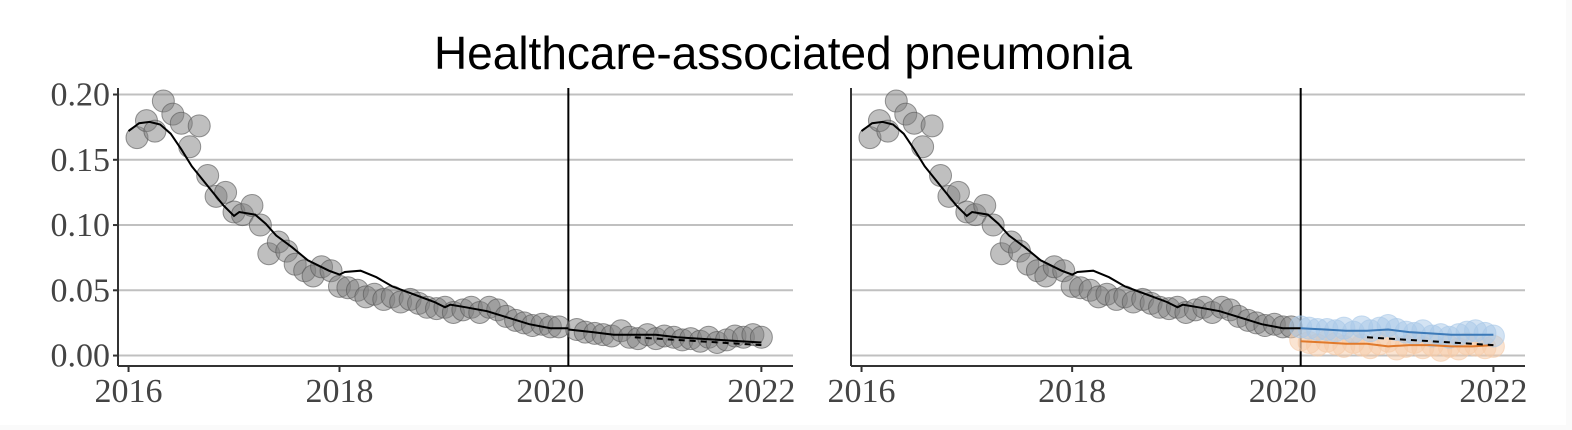  What do you see at coordinates (1397, 331) in the screenshot?
I see `blue-series-line` at bounding box center [1397, 331].